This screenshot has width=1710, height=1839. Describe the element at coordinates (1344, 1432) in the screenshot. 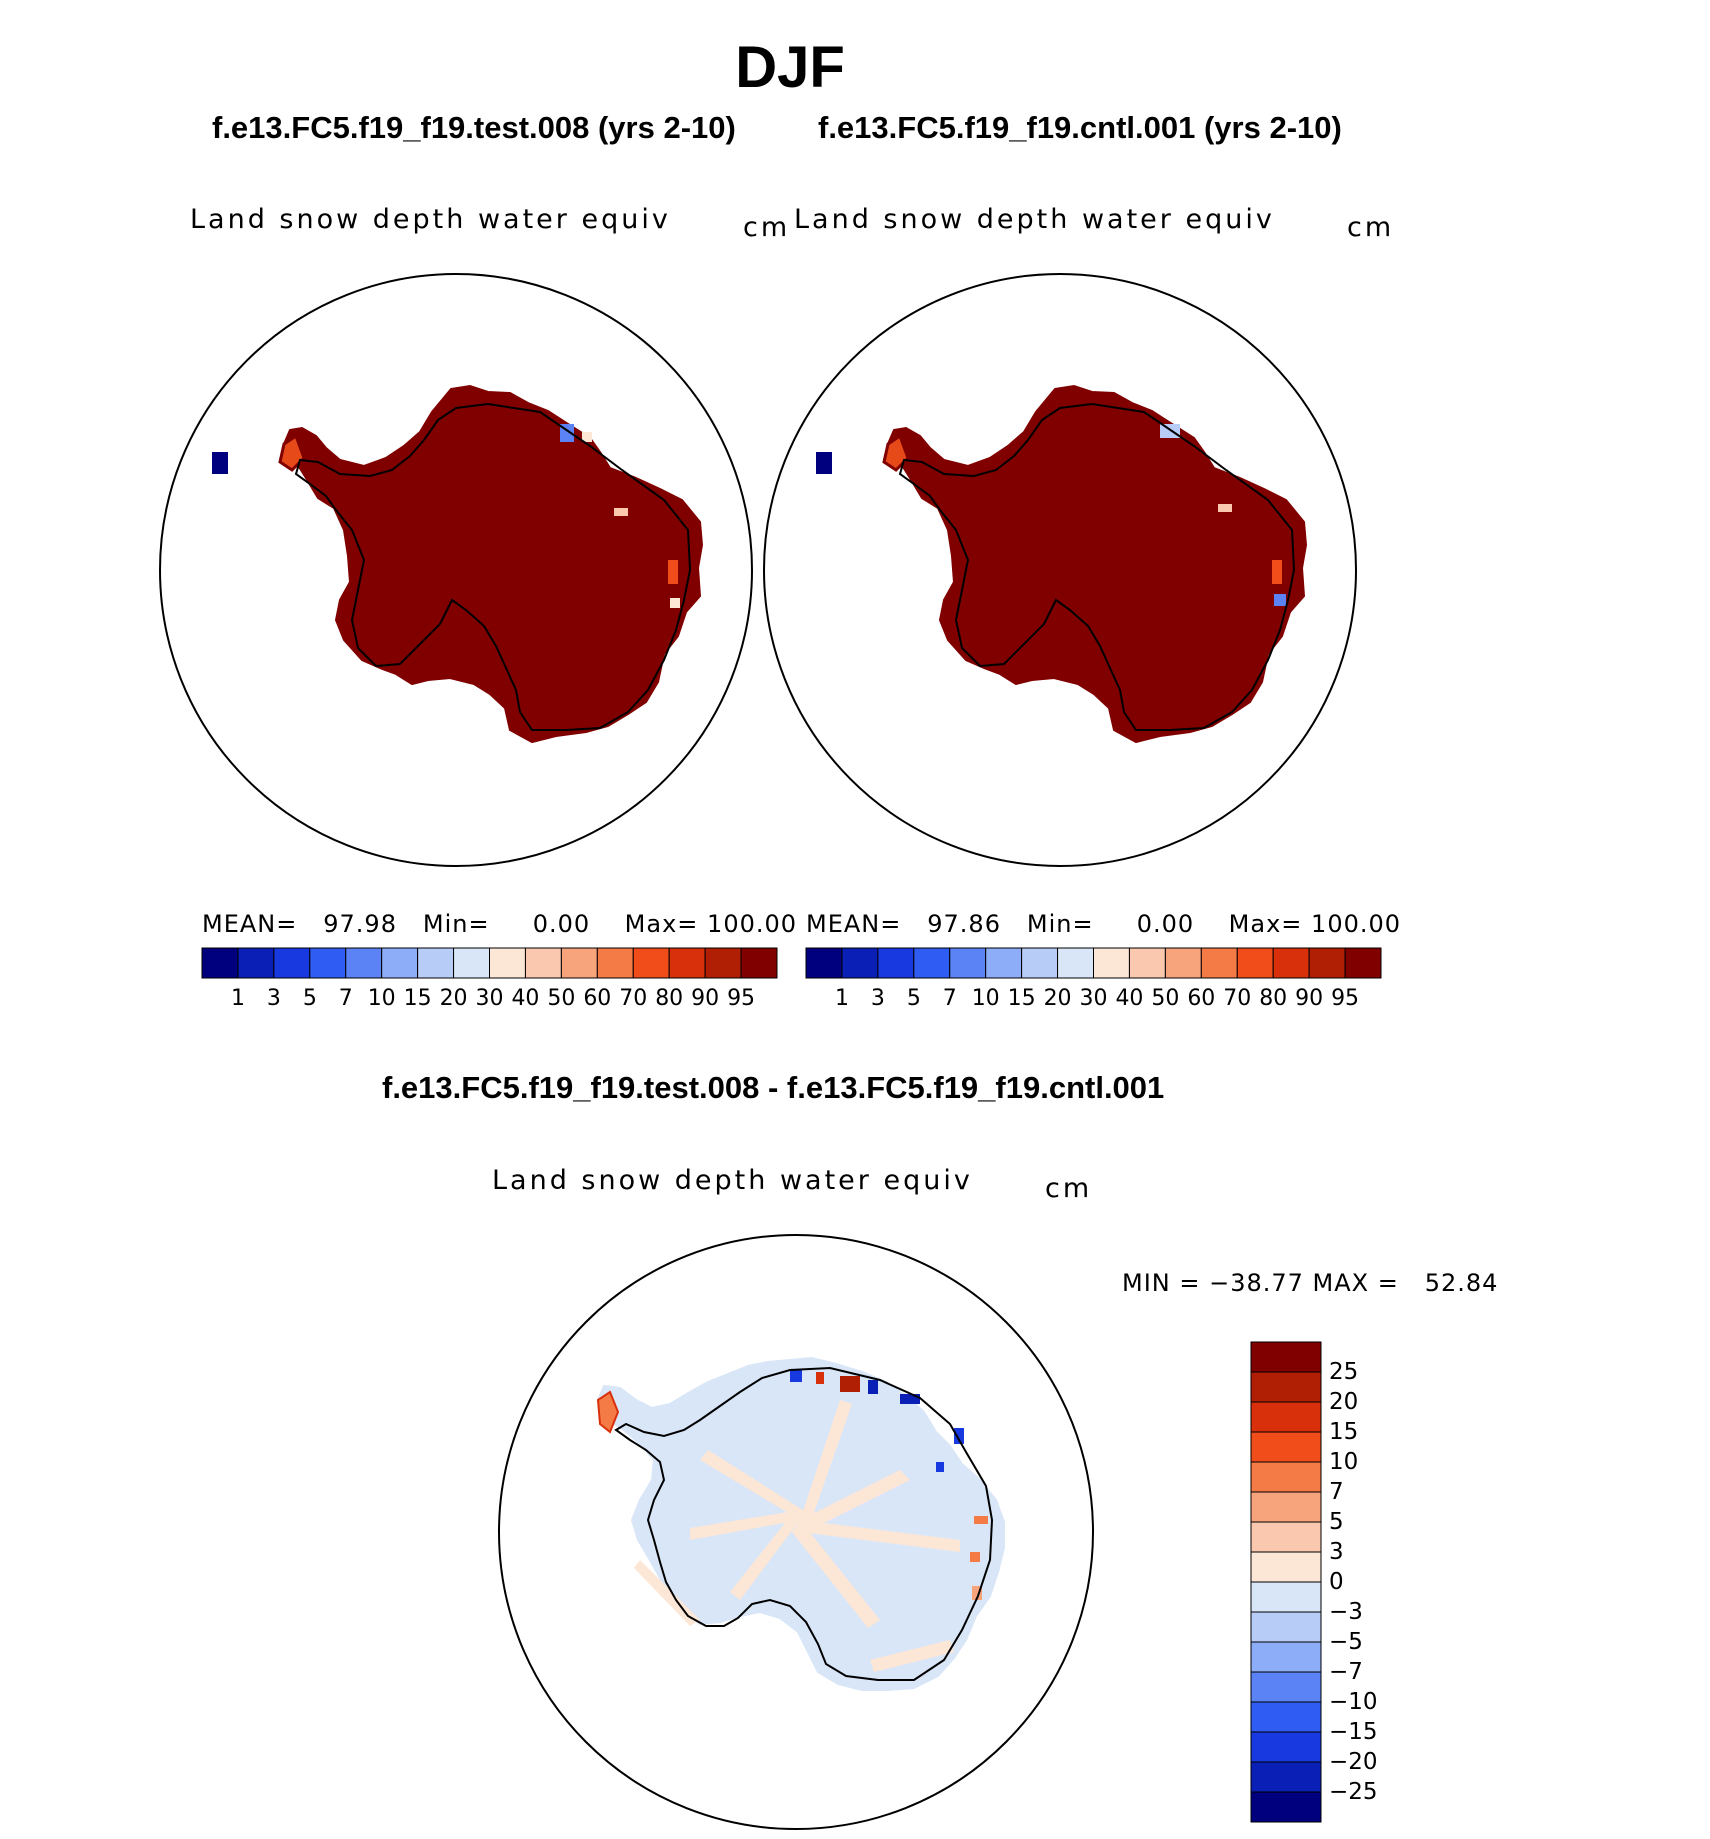

I see `diff-colorbar-tick-label: 15` at that location.